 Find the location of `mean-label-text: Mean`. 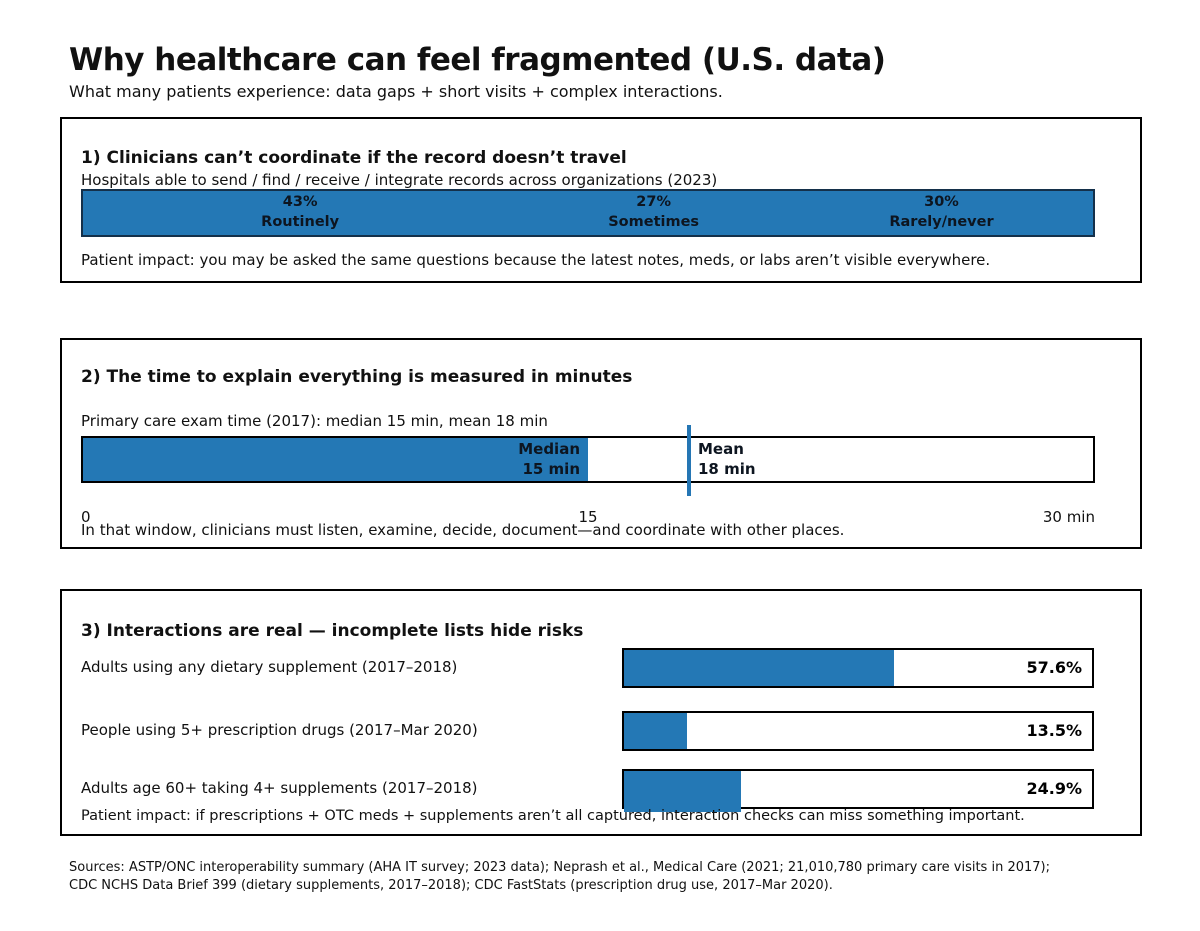

mean-label-text: Mean is located at coordinates (721, 449).